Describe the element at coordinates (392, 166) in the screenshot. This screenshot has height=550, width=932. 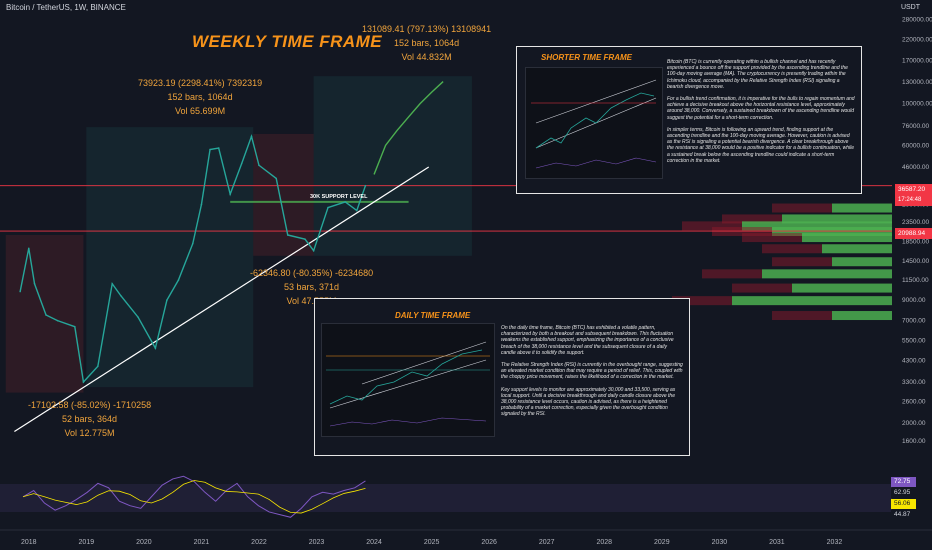
I see `bull-region-2023-2025` at that location.